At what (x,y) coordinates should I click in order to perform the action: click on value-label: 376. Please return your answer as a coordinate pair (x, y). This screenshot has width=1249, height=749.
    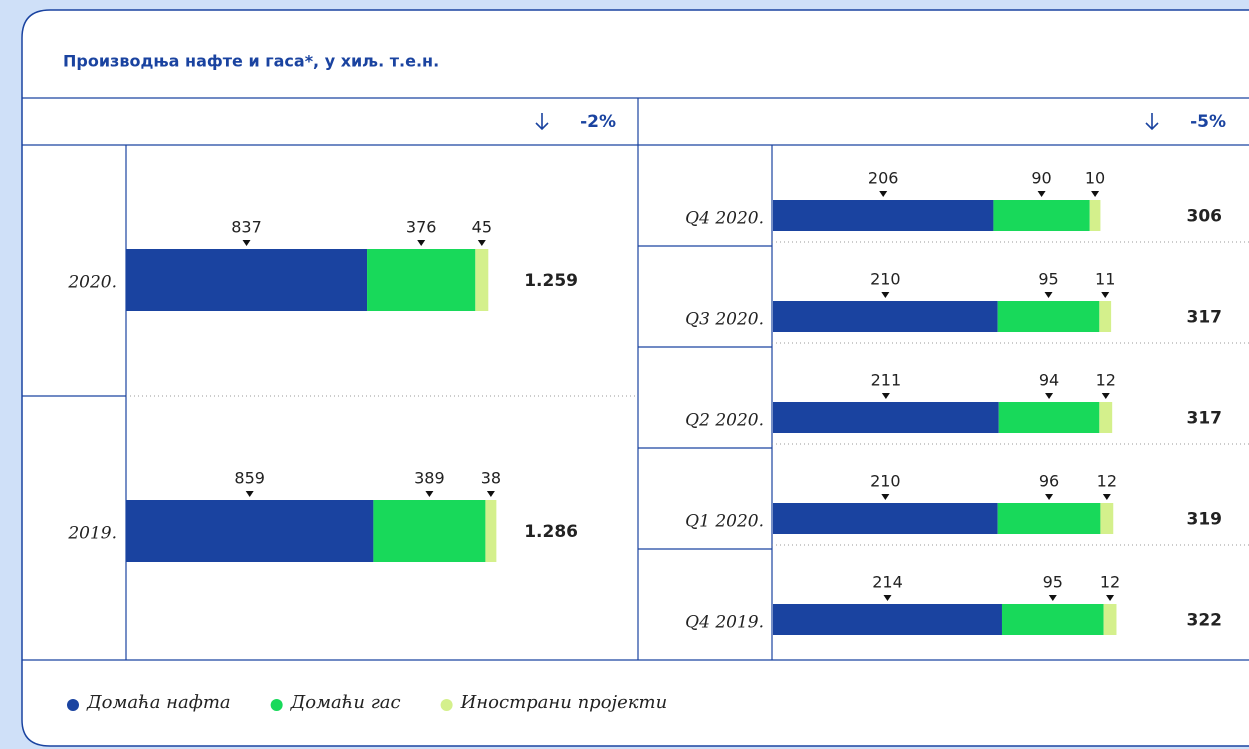
    Looking at the image, I should click on (421, 227).